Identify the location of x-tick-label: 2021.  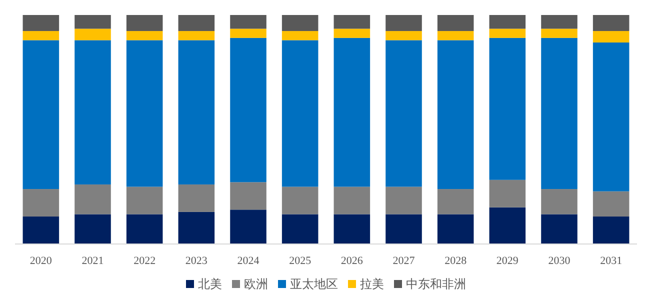
(93, 261).